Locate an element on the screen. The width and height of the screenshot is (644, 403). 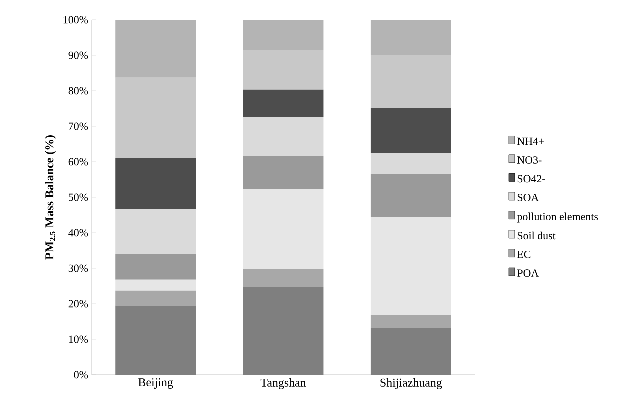
y-tick-label: 50% is located at coordinates (78, 198).